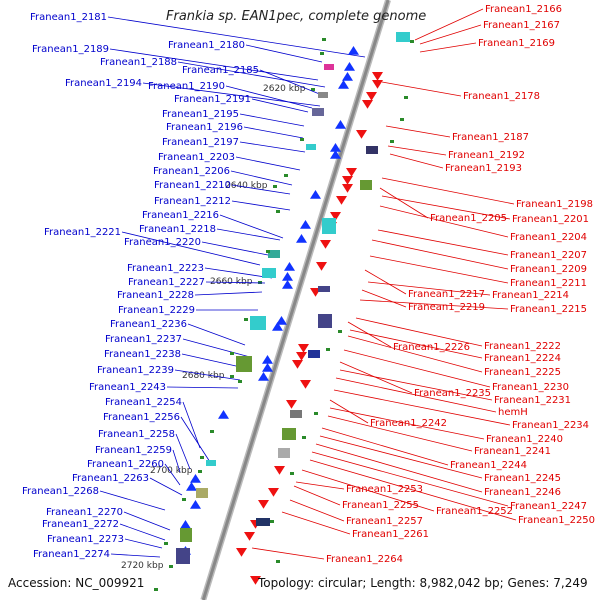 The image size is (600, 600). What do you see at coordinates (522, 478) in the screenshot?
I see `right-gene-label: Franean1_2245` at bounding box center [522, 478].